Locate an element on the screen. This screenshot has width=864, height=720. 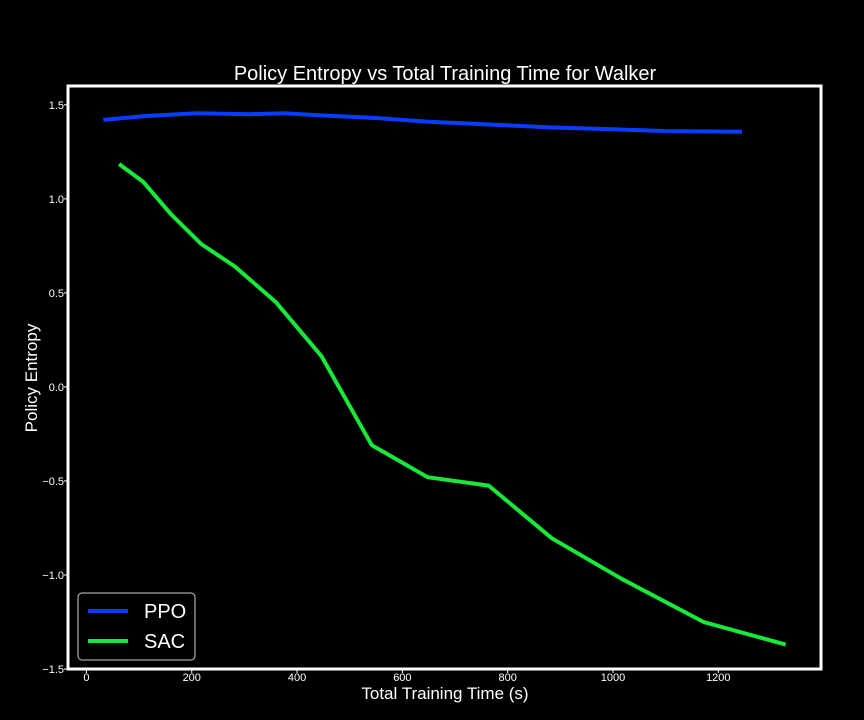
y-tick-label: 1.0 is located at coordinates (56, 200).